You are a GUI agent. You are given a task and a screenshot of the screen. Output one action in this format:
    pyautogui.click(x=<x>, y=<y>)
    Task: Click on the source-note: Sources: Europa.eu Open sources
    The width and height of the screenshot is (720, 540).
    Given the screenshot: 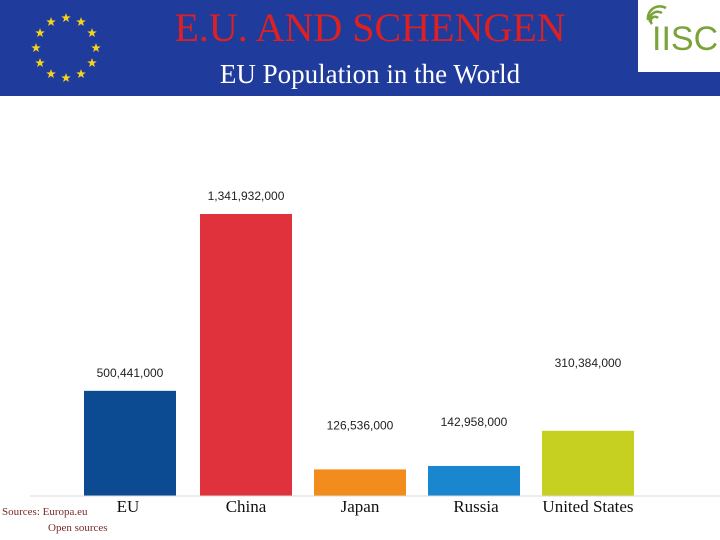 What is the action you would take?
    pyautogui.click(x=55, y=520)
    